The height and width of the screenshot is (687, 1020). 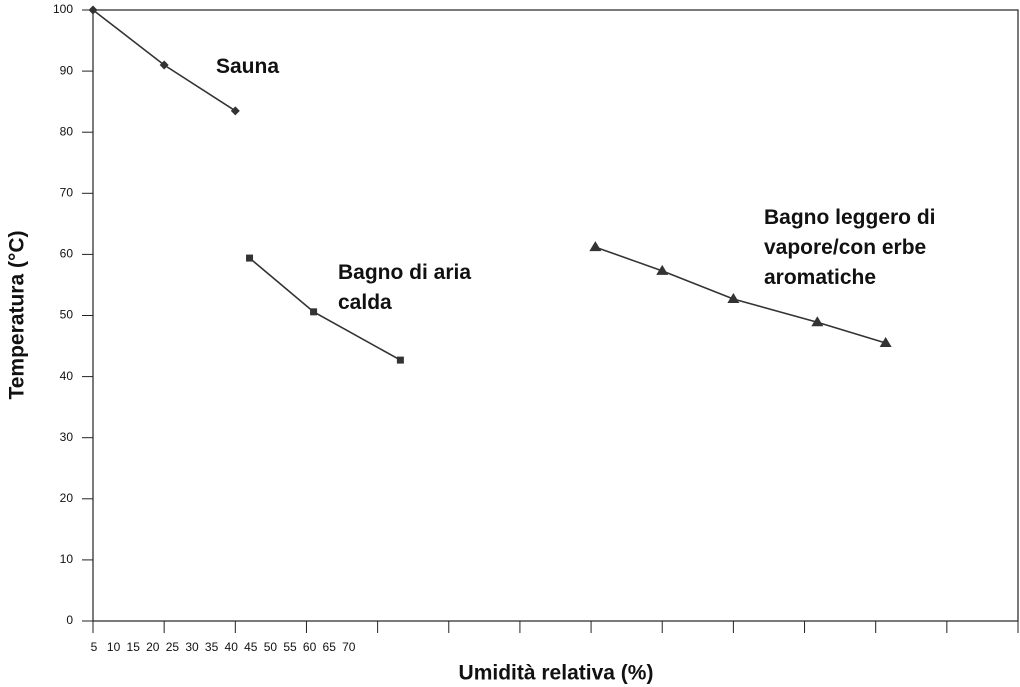 What do you see at coordinates (153, 647) in the screenshot?
I see `x-tick-label: 20` at bounding box center [153, 647].